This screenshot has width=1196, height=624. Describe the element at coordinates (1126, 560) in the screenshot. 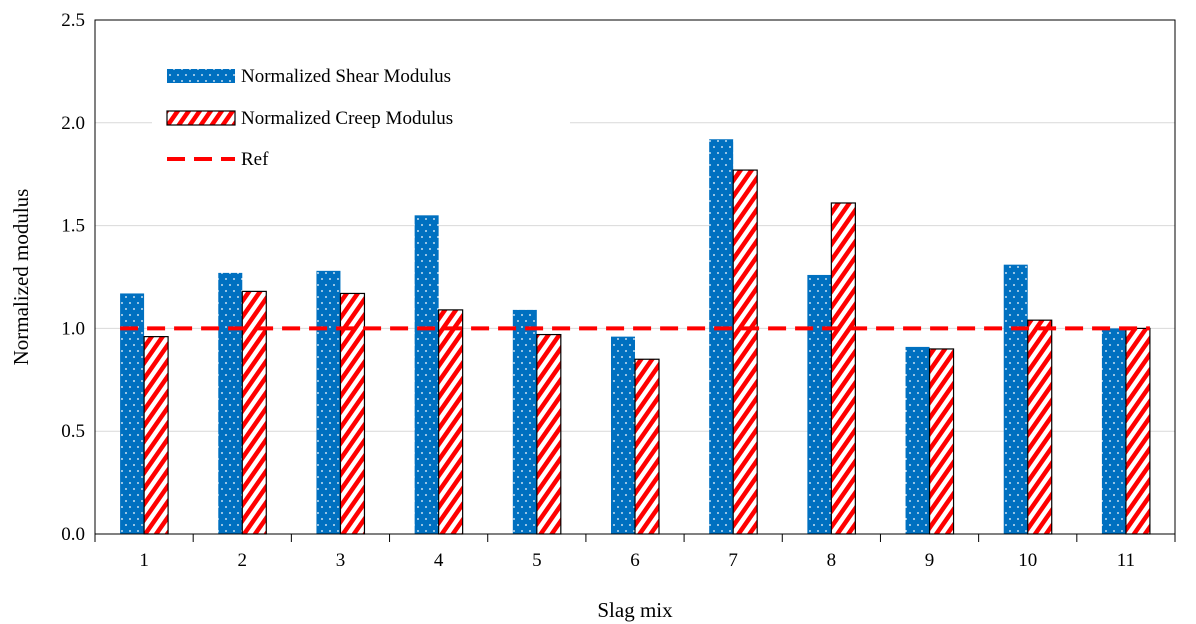

I see `x-tick-label: 11` at that location.